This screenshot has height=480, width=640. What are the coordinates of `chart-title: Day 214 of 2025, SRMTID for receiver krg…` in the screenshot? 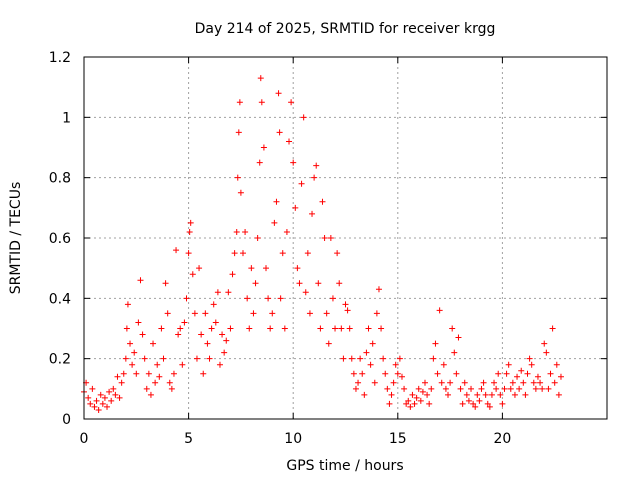 It's located at (345, 29).